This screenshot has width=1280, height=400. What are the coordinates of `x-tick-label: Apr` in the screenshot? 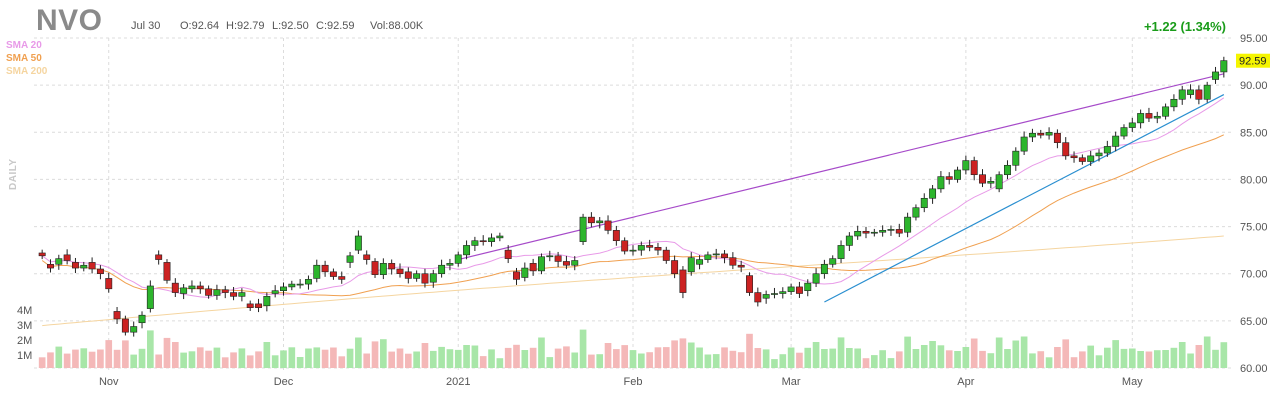 It's located at (965, 382).